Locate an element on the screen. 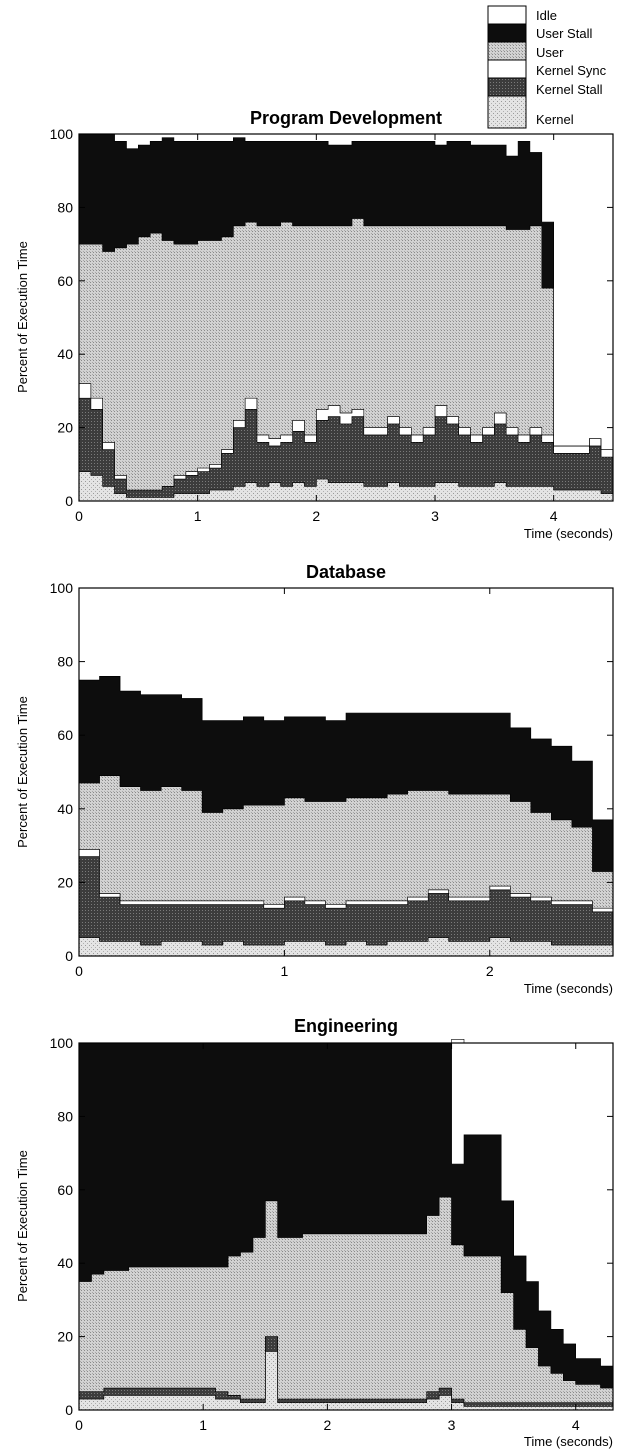  legend-swatch-kernel-stall is located at coordinates (507, 87).